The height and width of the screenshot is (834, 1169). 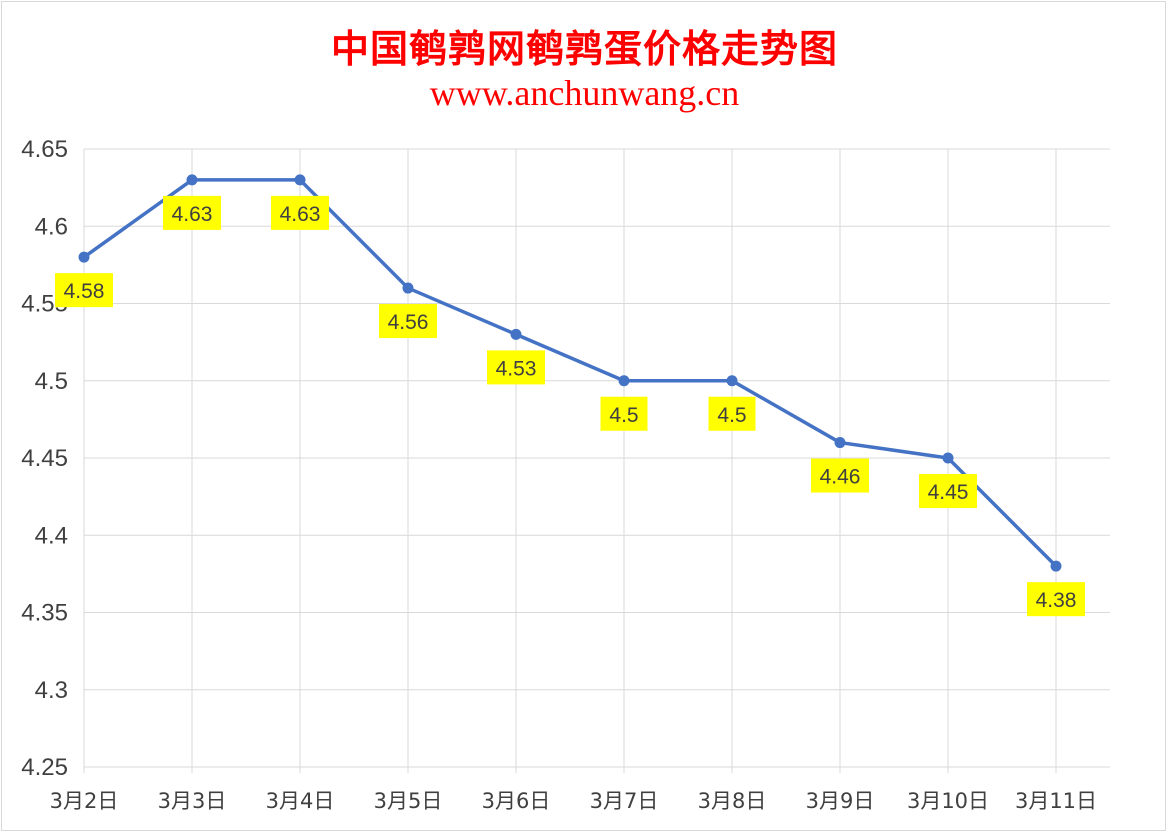 I want to click on y-tick-label: 4.6, so click(x=51, y=226).